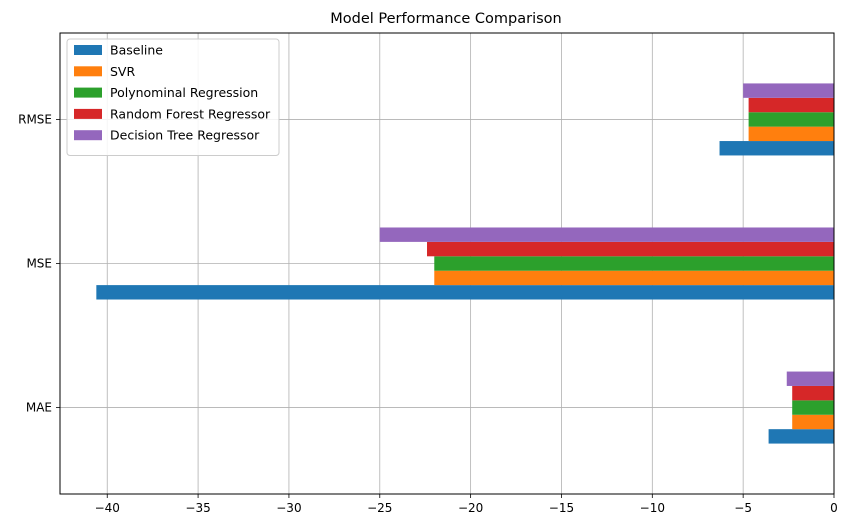 The image size is (848, 528). What do you see at coordinates (630, 249) in the screenshot?
I see `bar-mse-random-forest-regressor` at bounding box center [630, 249].